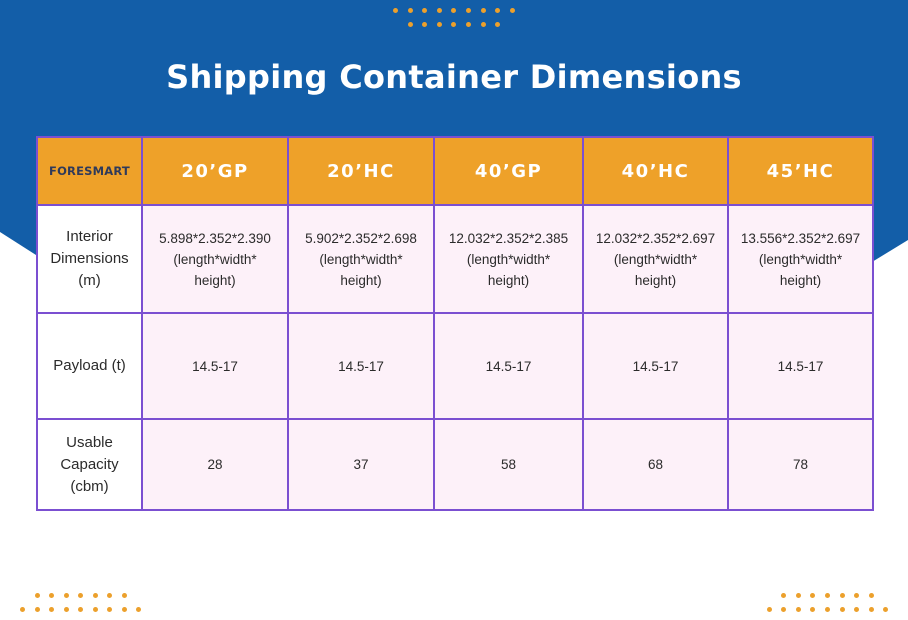 The width and height of the screenshot is (908, 620). I want to click on table-cell: 58, so click(508, 464).